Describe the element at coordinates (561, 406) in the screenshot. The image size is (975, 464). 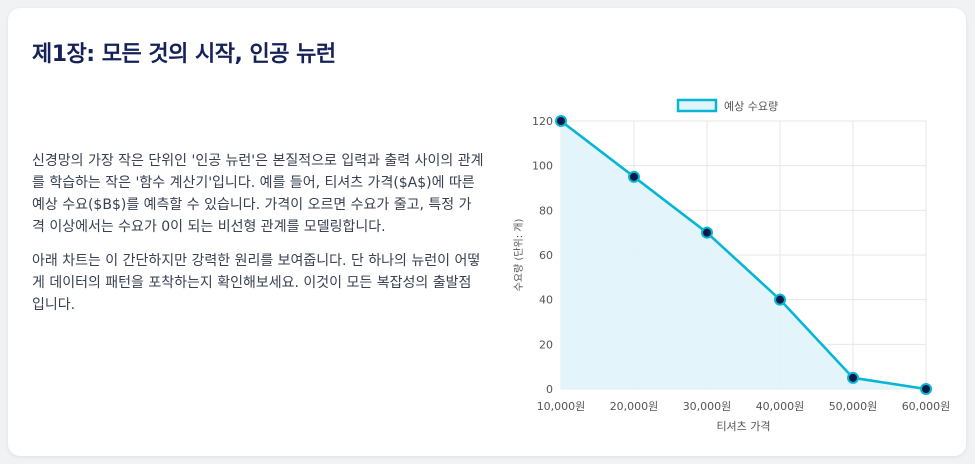
I see `x-tick-label: 10,000원` at that location.